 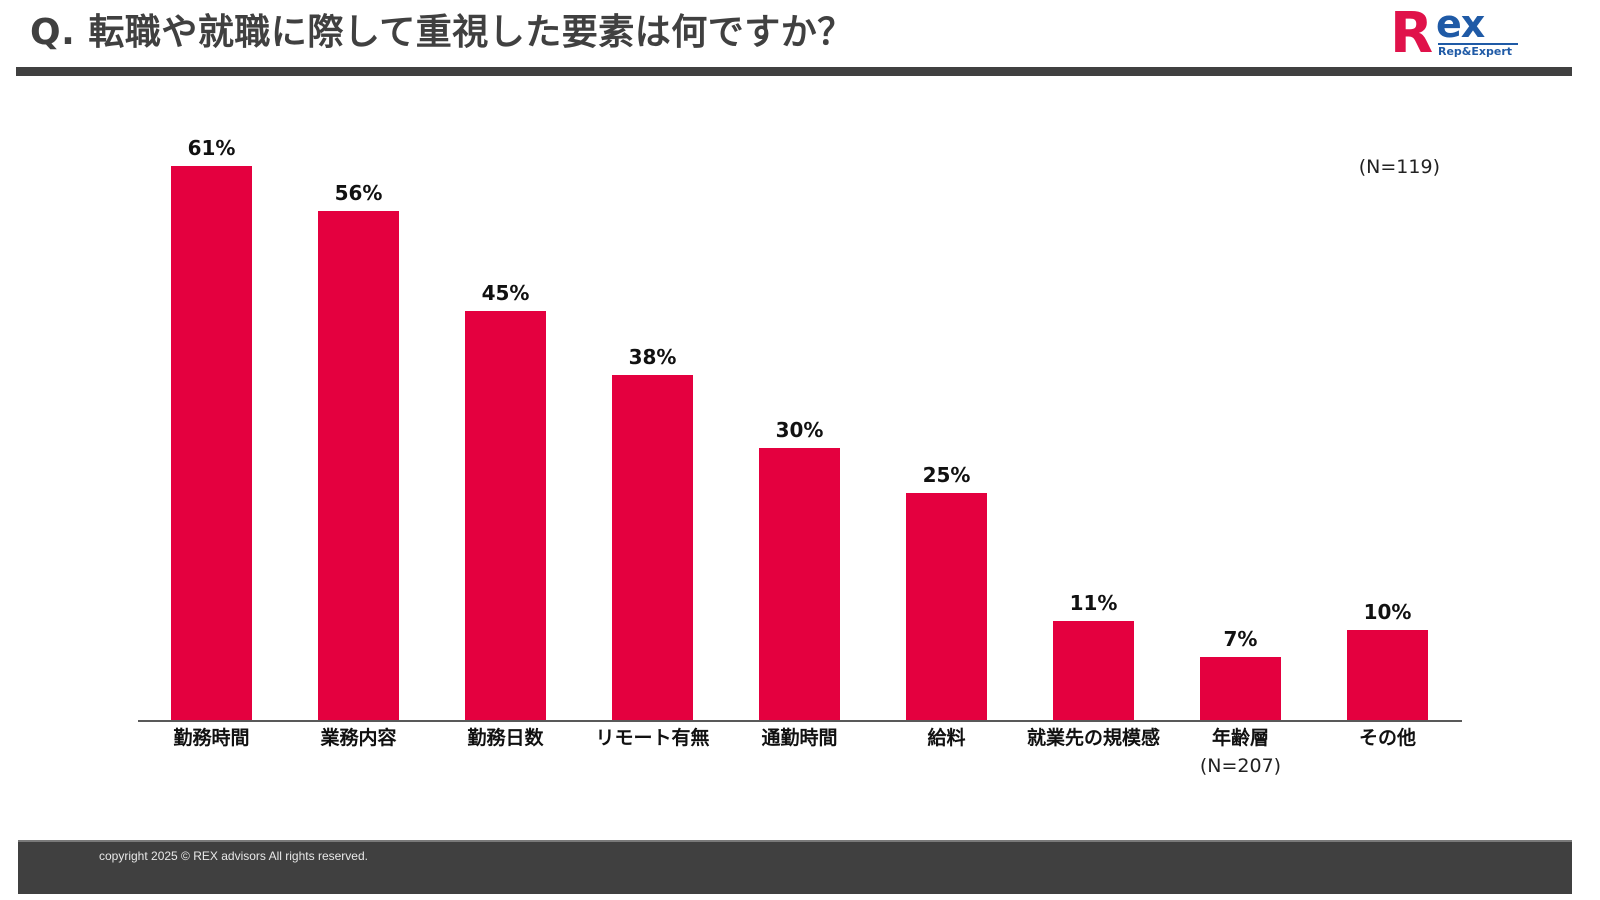 What do you see at coordinates (946, 738) in the screenshot?
I see `category-label: 給料` at bounding box center [946, 738].